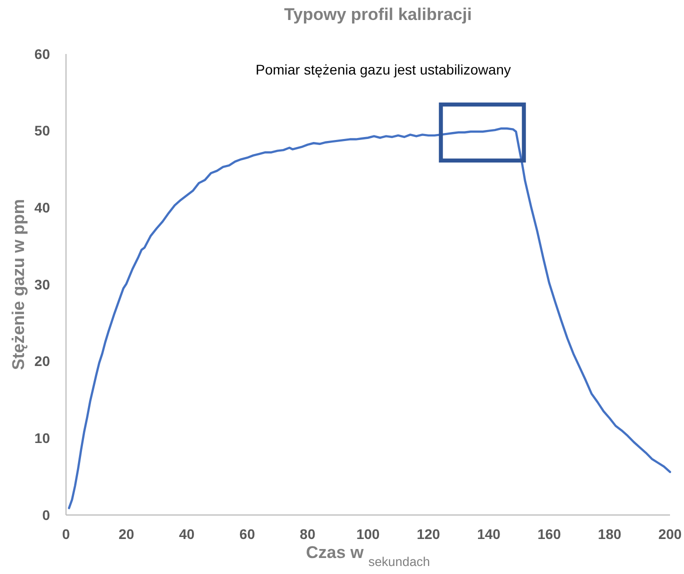 Image resolution: width=684 pixels, height=574 pixels. Describe the element at coordinates (550, 534) in the screenshot. I see `x-tick-label: 160` at that location.